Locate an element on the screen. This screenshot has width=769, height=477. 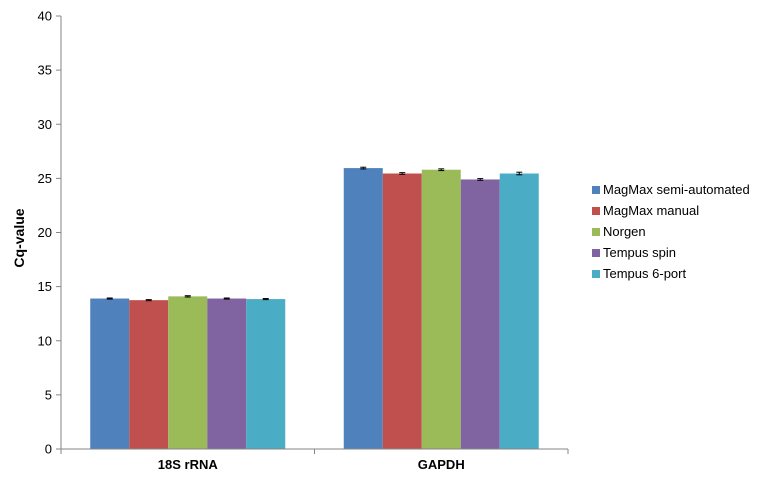
legend-label: MagMax semi-automated is located at coordinates (676, 189).